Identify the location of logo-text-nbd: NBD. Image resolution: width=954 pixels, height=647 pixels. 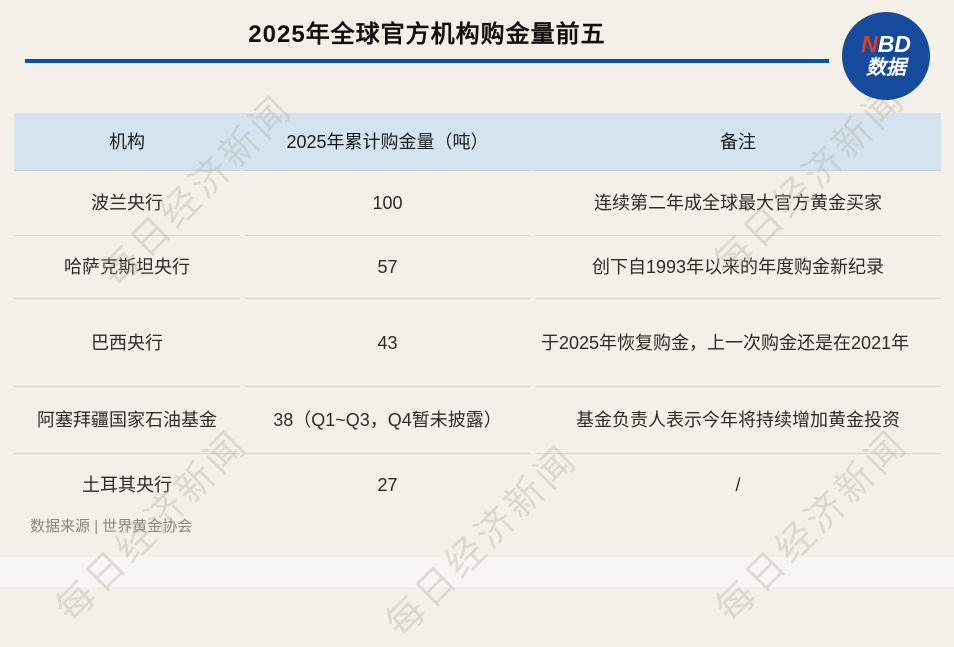
(886, 44).